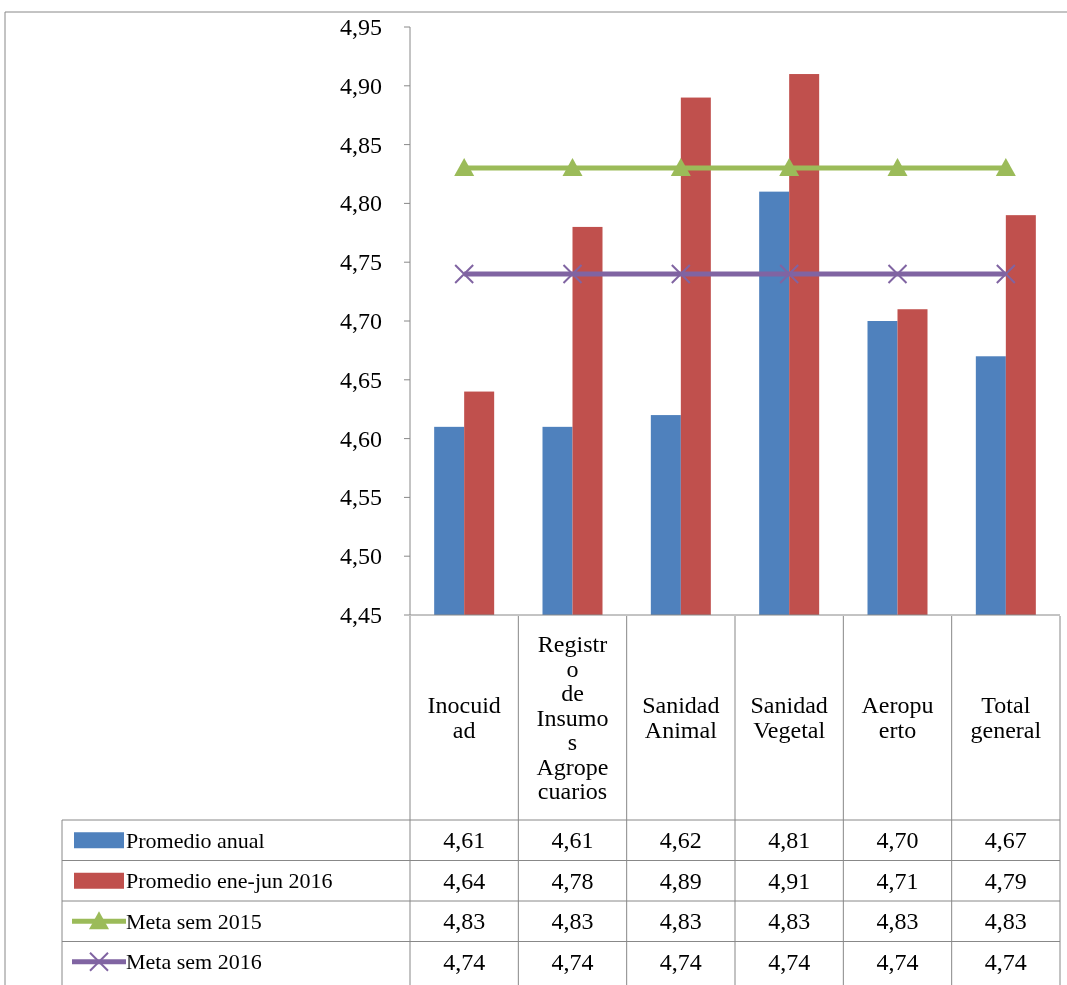  What do you see at coordinates (194, 921) in the screenshot?
I see `legend-label: Meta sem 2015` at bounding box center [194, 921].